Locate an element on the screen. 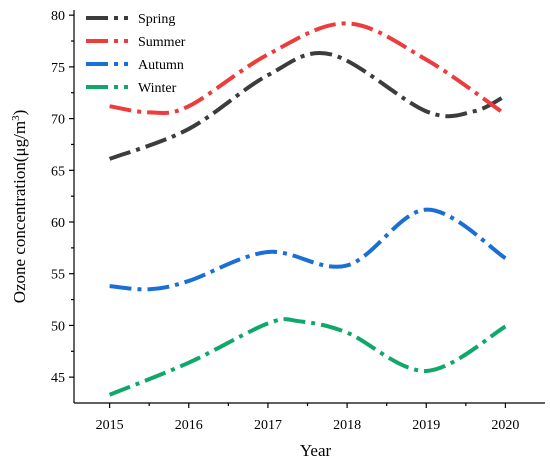 This screenshot has height=465, width=550. series-line-winter is located at coordinates (307, 357).